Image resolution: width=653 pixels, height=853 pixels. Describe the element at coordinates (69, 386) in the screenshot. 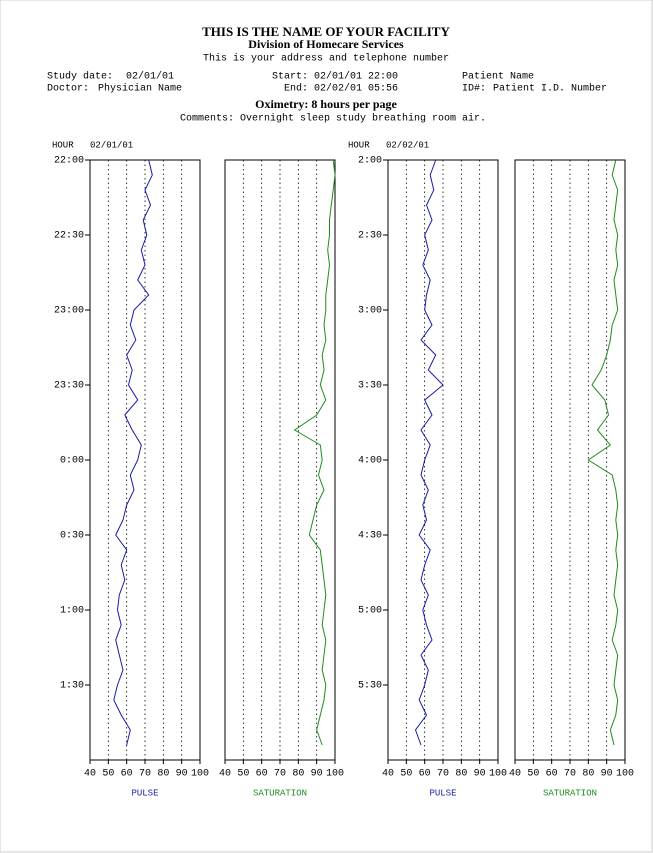

I see `y-tick-label: 23:30` at that location.